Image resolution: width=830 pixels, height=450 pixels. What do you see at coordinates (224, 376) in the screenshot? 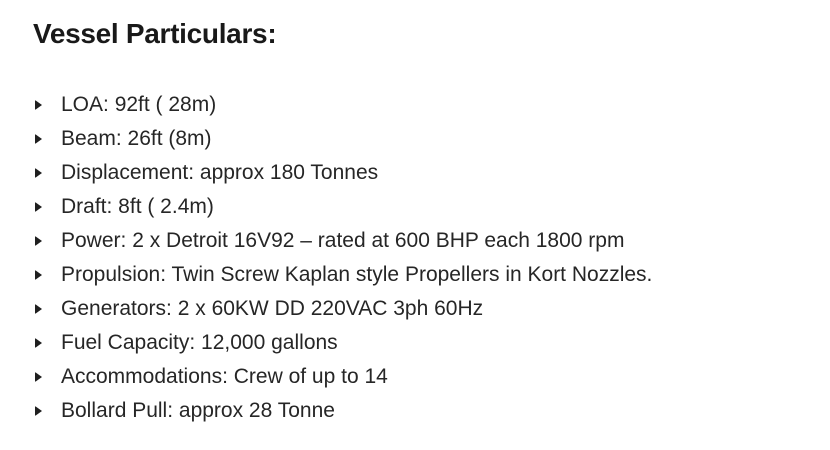
I see `list-item-text: Accommodations: Crew of up to 14` at bounding box center [224, 376].